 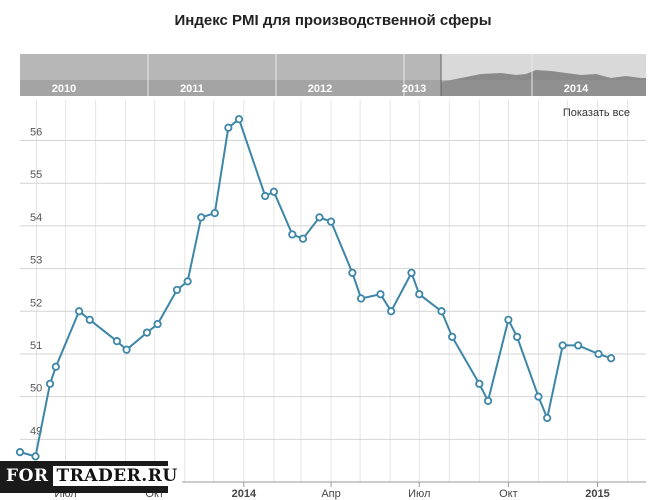 I want to click on navigator-year-label: 2010, so click(x=64, y=89).